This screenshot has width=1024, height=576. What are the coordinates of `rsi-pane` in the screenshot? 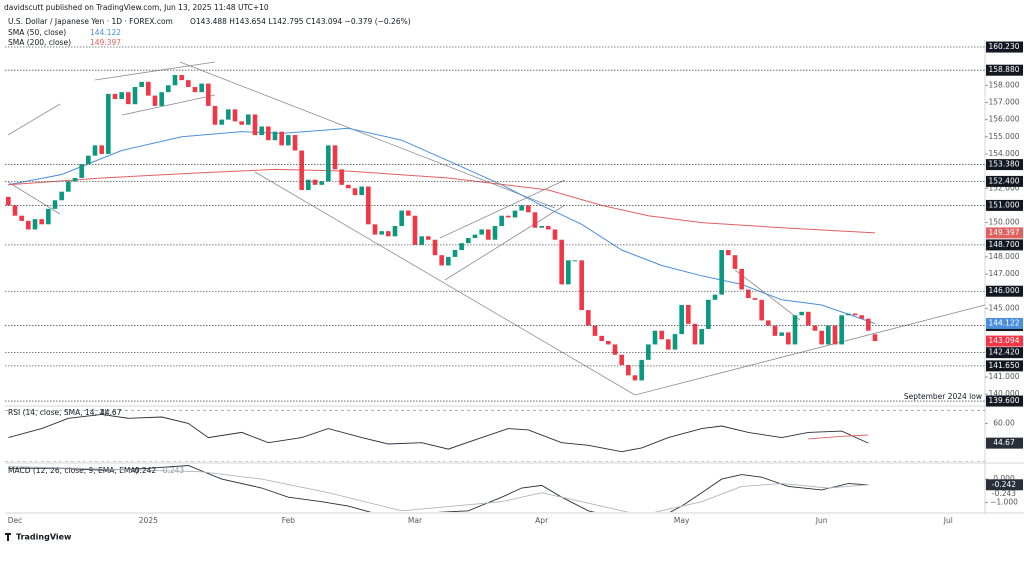 It's located at (495, 436).